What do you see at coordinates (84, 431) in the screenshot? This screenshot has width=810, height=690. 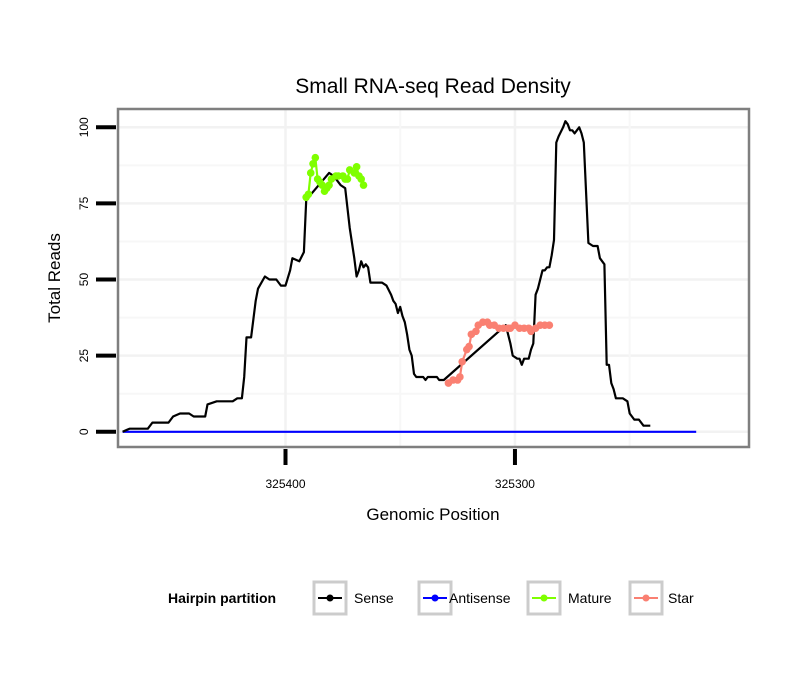 I see `y-tick-label: 0` at bounding box center [84, 431].